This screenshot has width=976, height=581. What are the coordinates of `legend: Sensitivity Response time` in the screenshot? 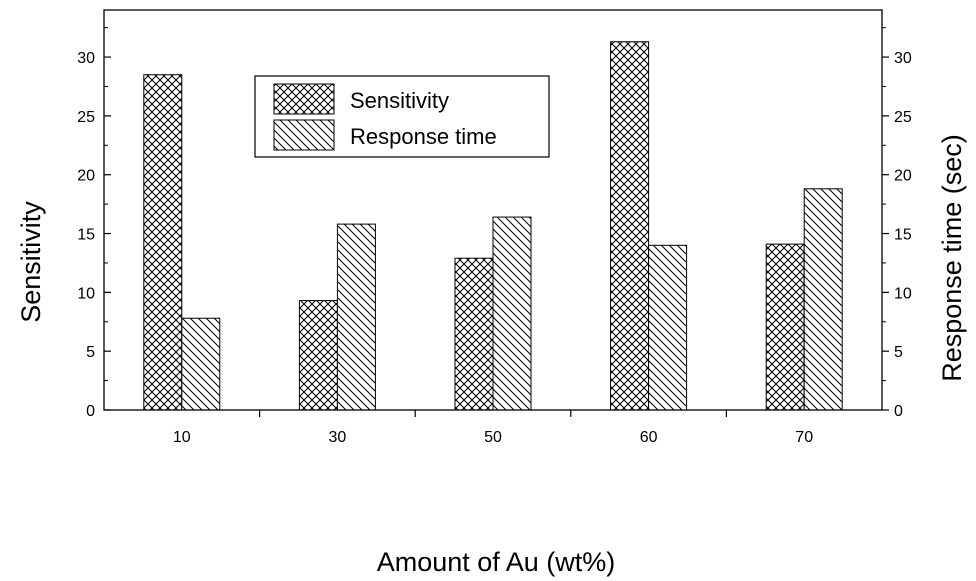 It's located at (402, 116).